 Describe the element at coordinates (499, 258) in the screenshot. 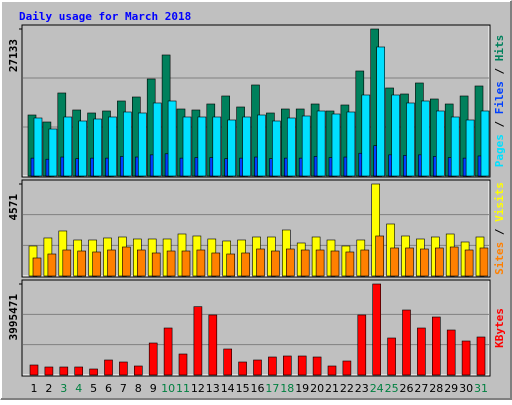

I see `legend-entry: Sites` at that location.